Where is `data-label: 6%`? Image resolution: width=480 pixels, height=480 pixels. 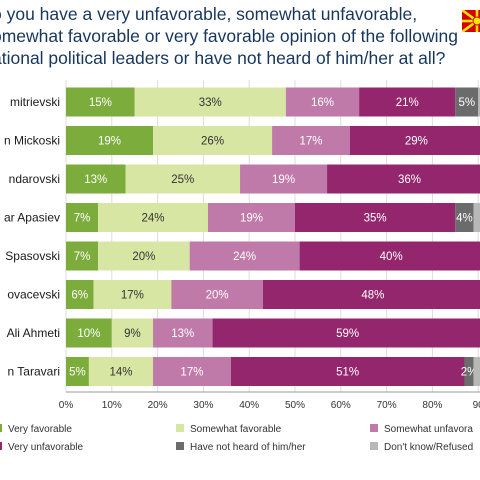
data-label: 6% is located at coordinates (79, 296).